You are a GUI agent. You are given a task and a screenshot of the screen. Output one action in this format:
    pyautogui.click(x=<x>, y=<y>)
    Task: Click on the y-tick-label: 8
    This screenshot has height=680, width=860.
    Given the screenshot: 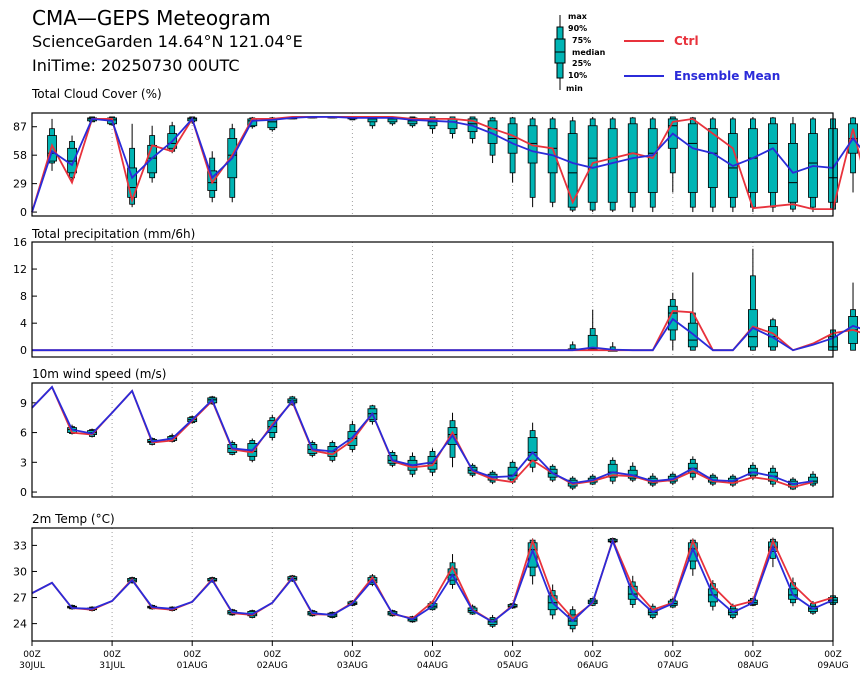 What is the action you would take?
    pyautogui.click(x=23, y=296)
    